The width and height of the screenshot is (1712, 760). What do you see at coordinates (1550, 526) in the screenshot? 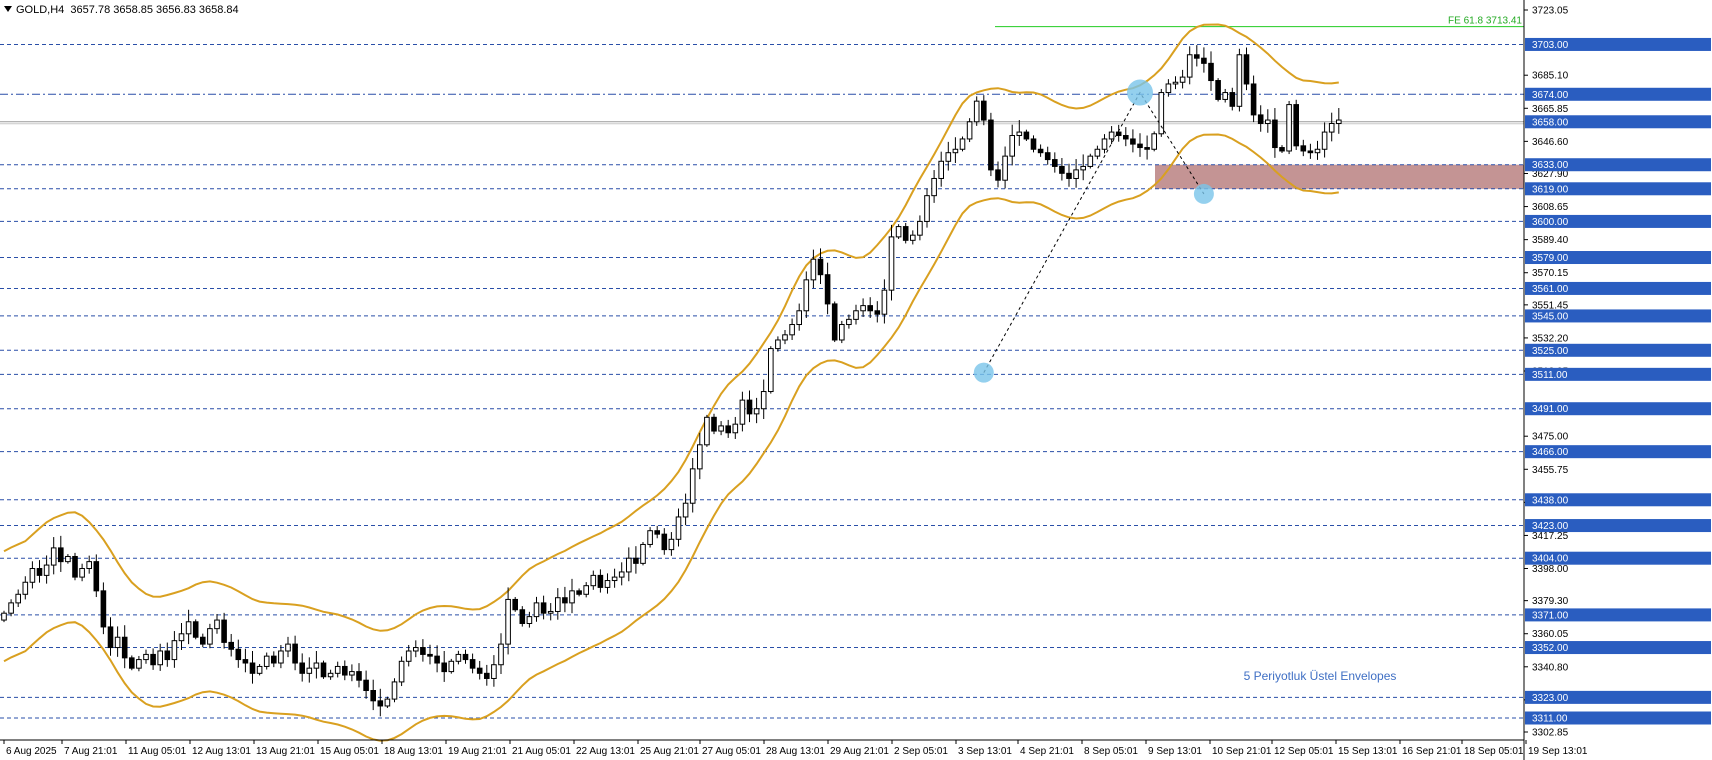
I see `price-tag-3423.00: 3423.00` at bounding box center [1550, 526].